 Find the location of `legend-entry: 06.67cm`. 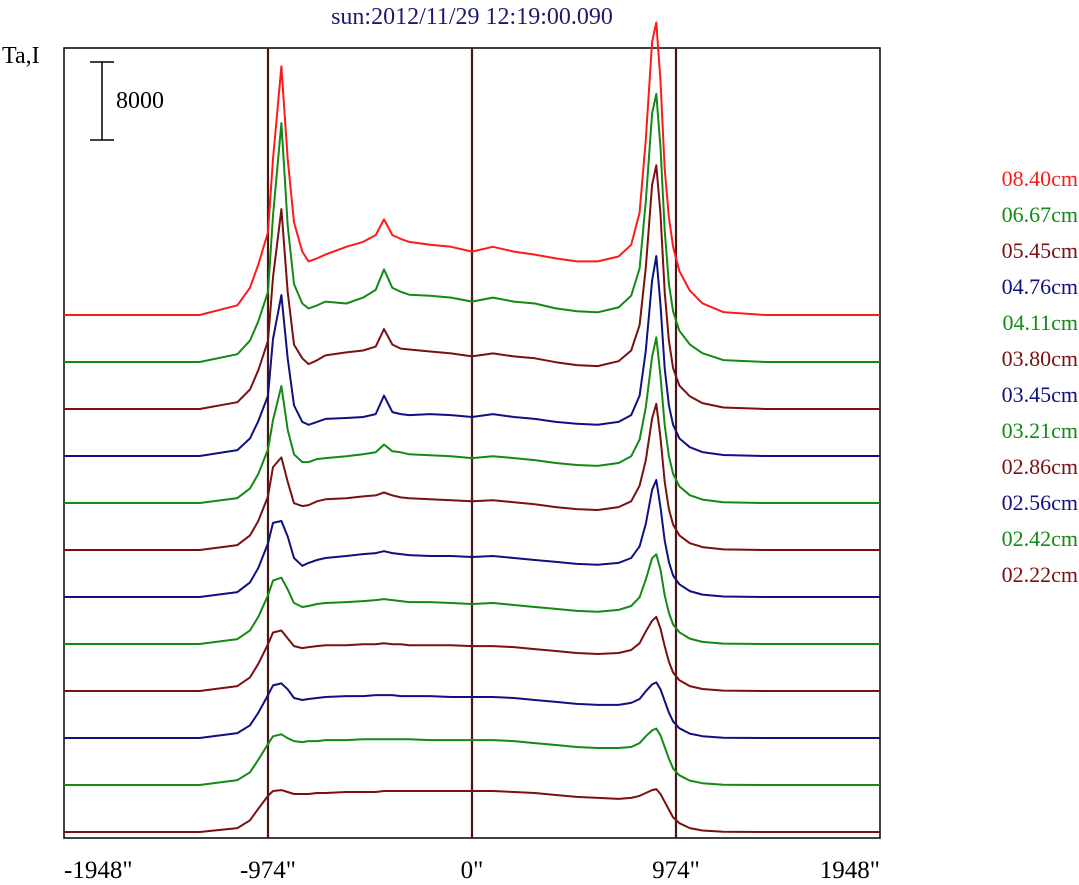

legend-entry: 06.67cm is located at coordinates (1040, 214).